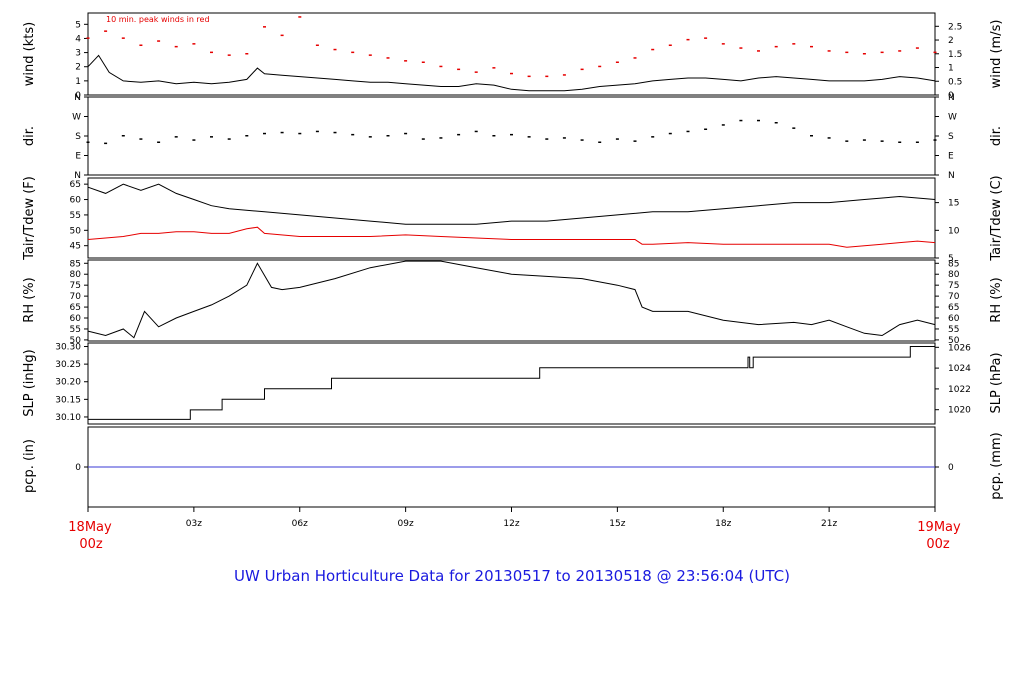 Image resolution: width=1024 pixels, height=700 pixels. I want to click on left-tick-label: N, so click(77, 176).